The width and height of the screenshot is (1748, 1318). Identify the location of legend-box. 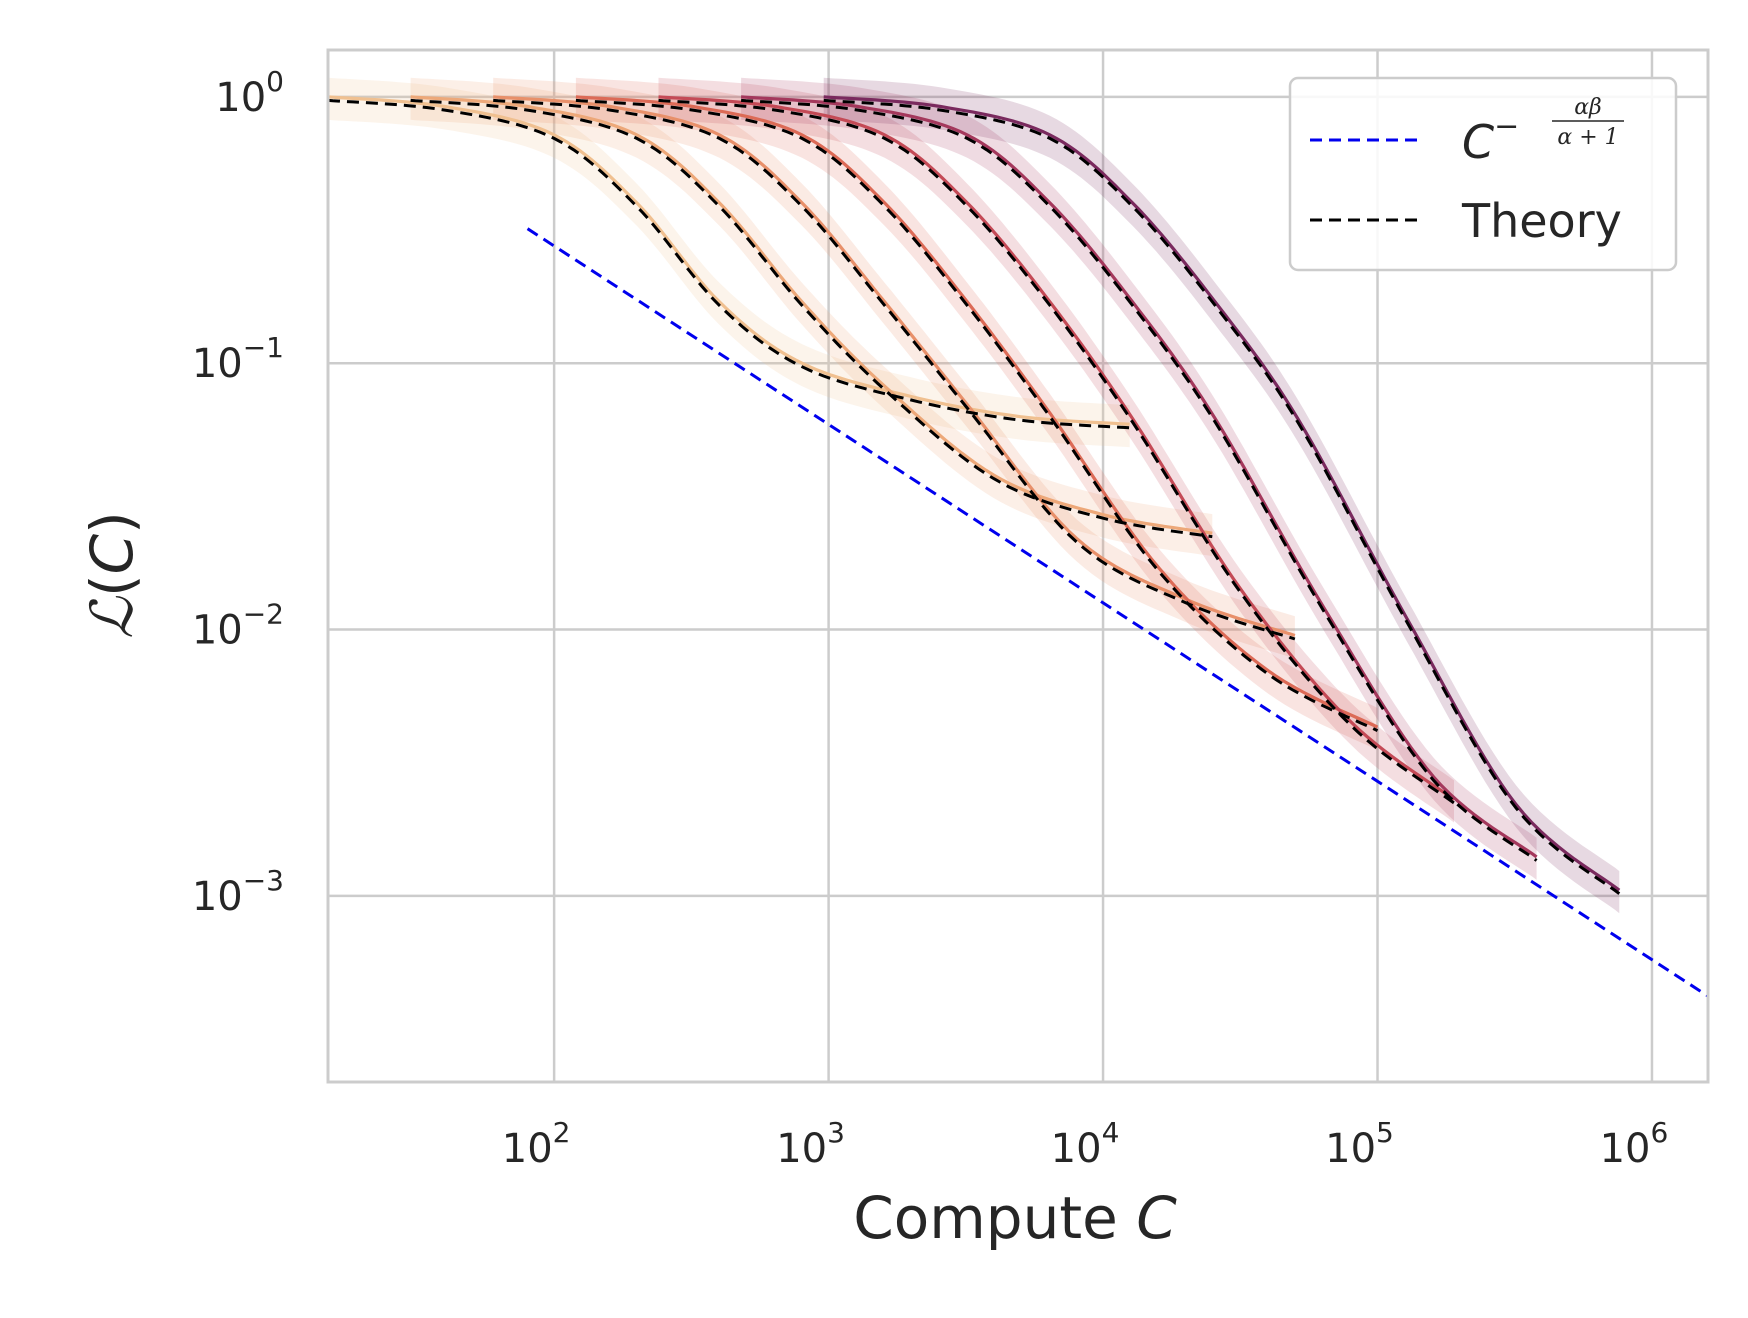
(1483, 174).